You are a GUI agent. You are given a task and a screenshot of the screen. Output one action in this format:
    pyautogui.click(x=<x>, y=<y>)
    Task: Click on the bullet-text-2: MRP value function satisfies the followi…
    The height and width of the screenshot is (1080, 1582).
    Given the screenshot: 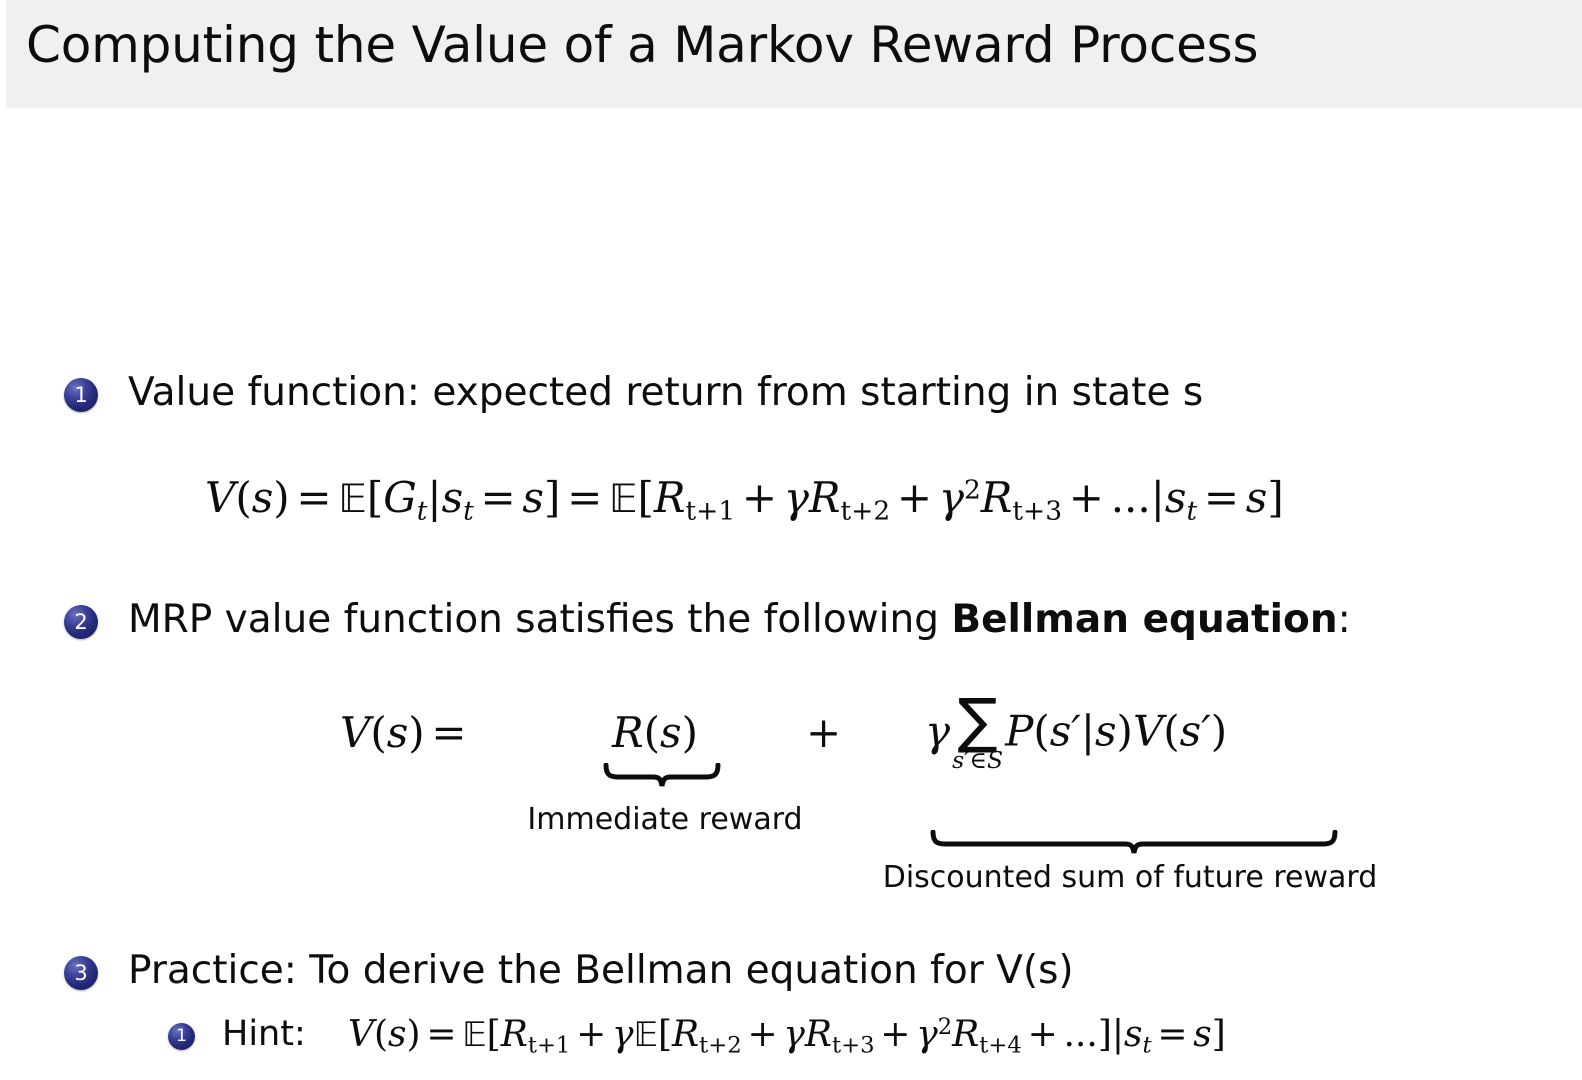 What is the action you would take?
    pyautogui.click(x=739, y=619)
    